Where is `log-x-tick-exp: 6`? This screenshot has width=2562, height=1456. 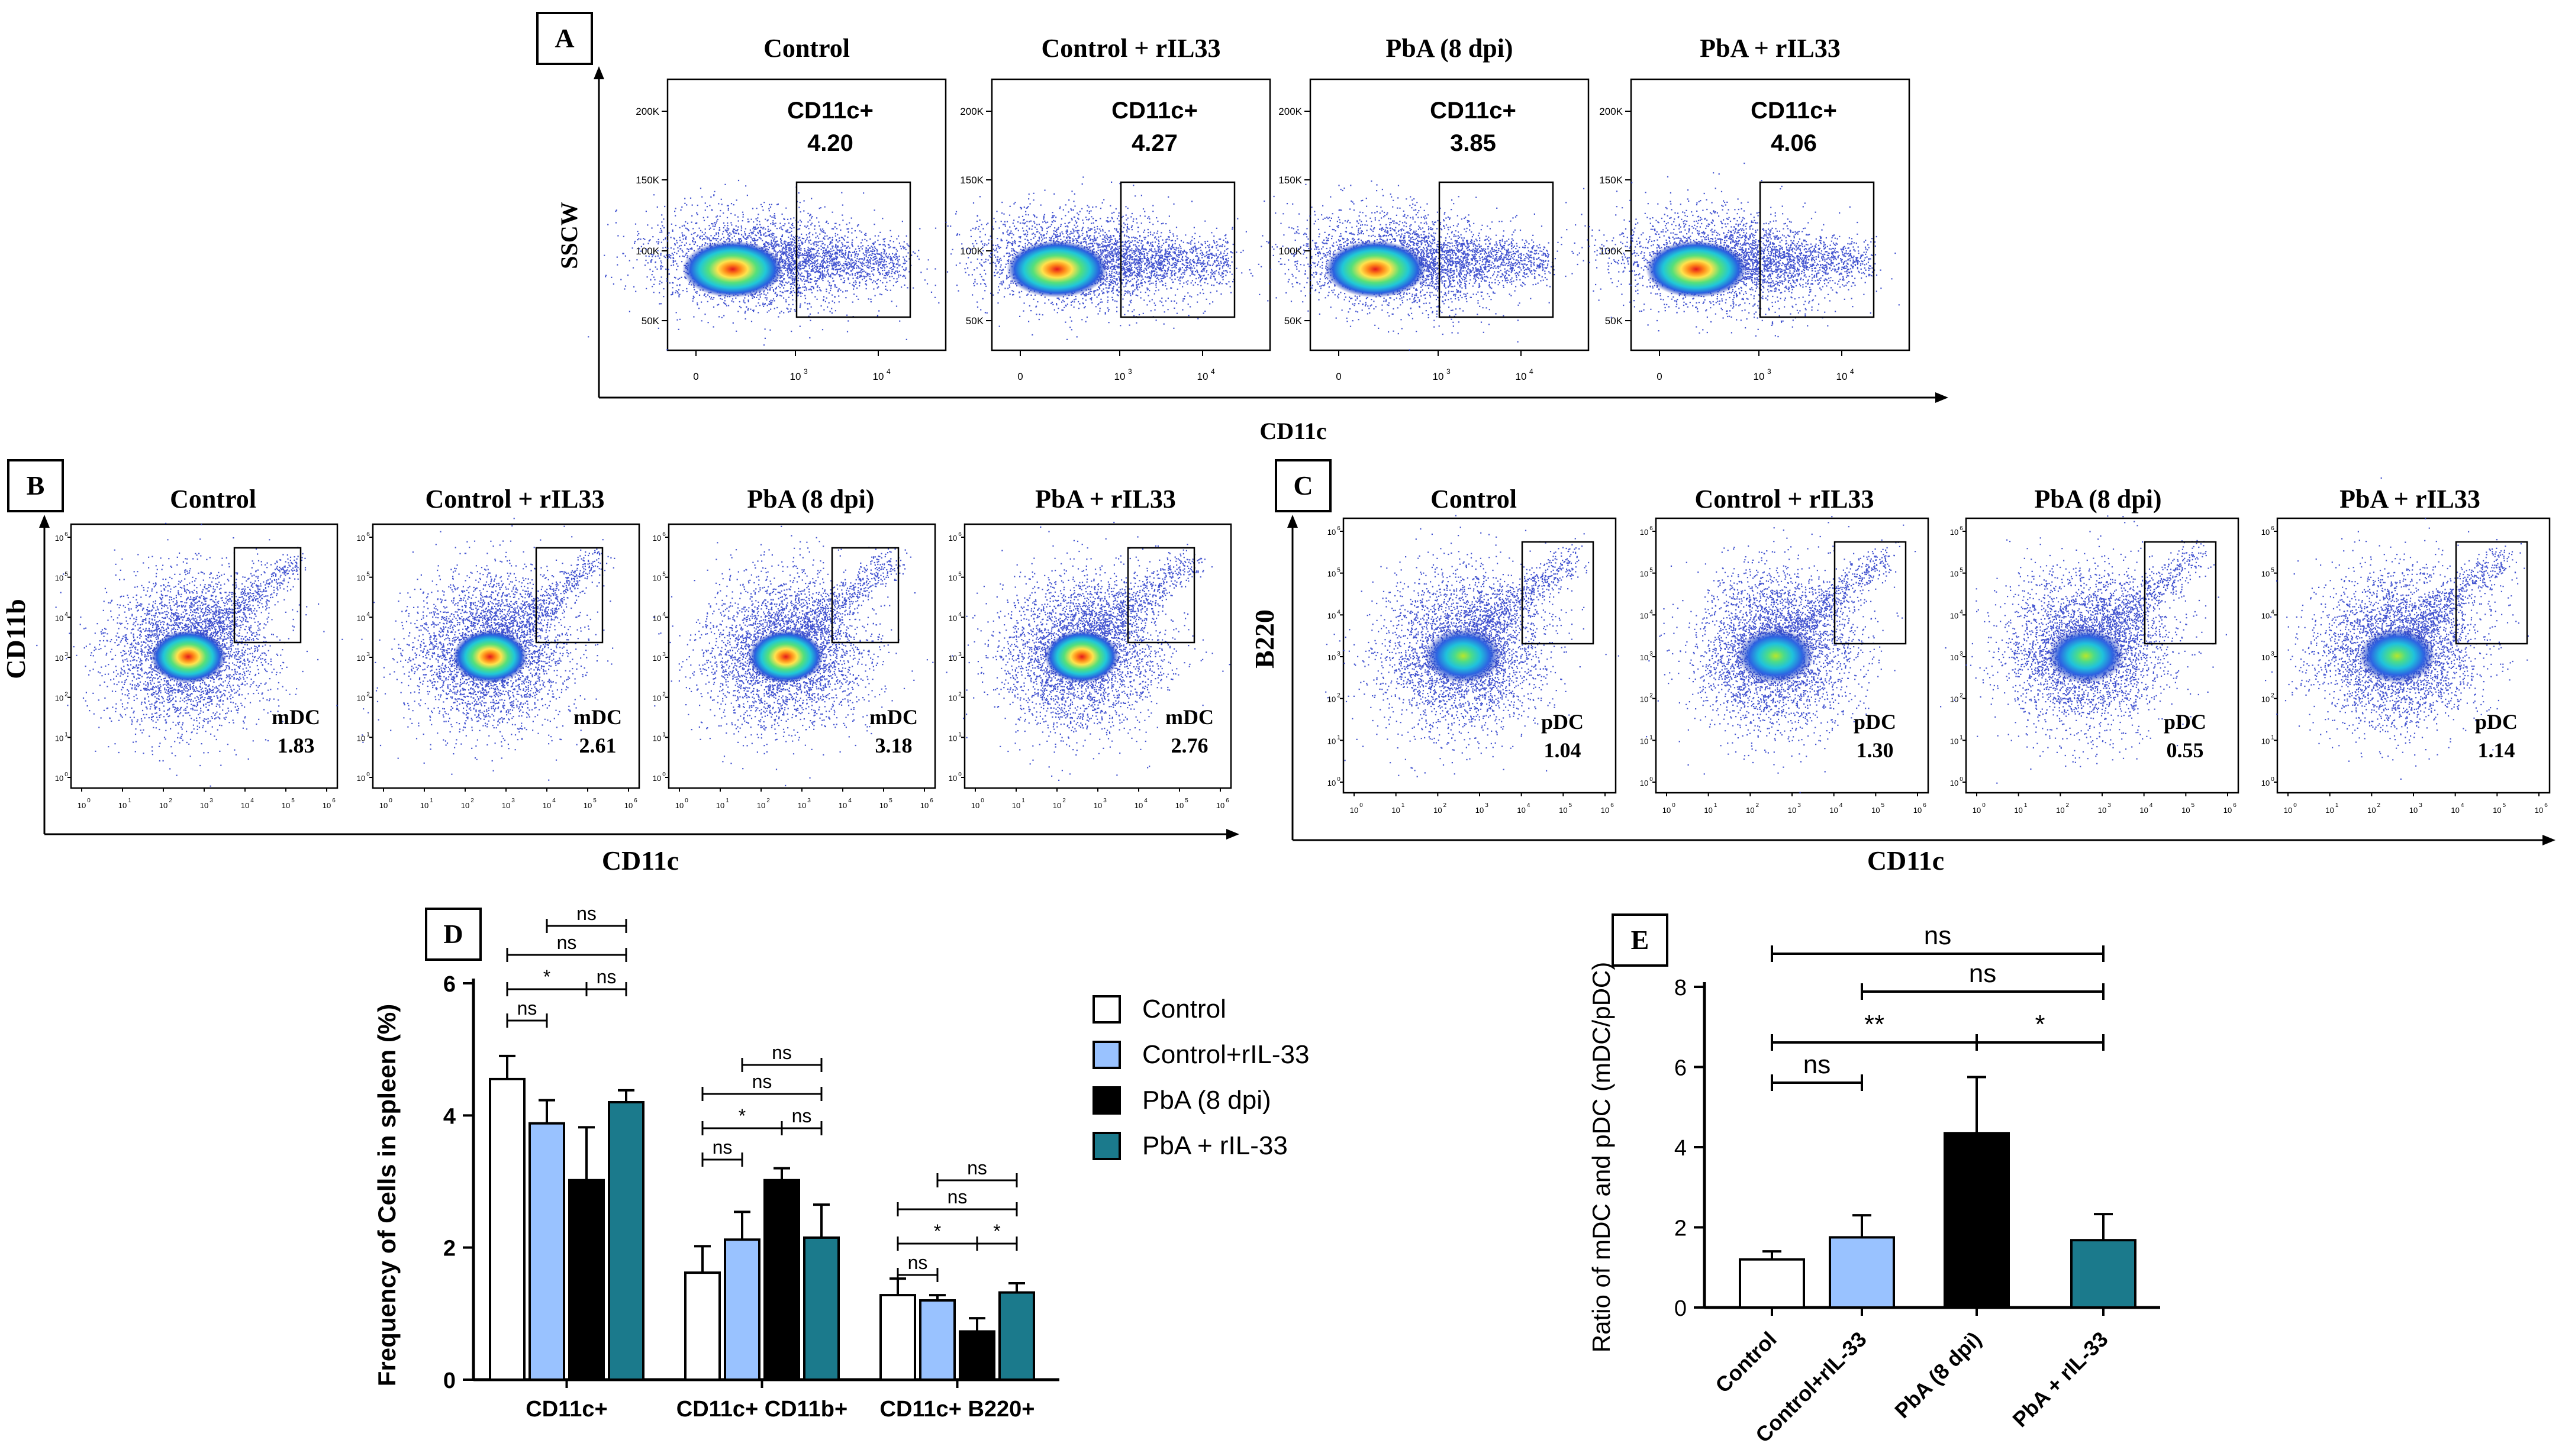 log-x-tick-exp: 6 is located at coordinates (931, 801).